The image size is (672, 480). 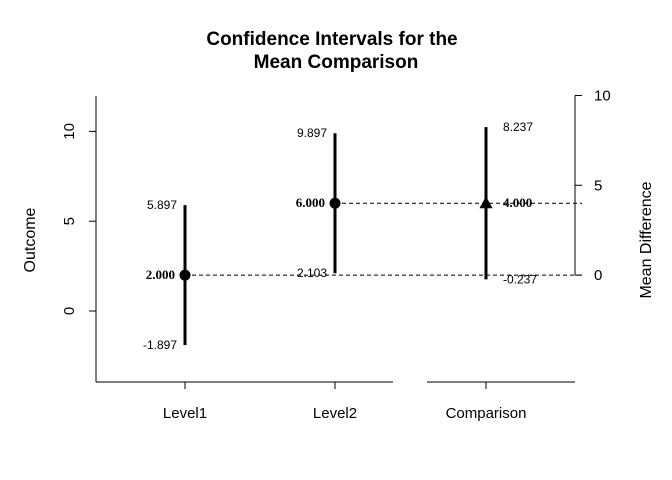 What do you see at coordinates (162, 205) in the screenshot?
I see `ci-upper-label: 5.897` at bounding box center [162, 205].